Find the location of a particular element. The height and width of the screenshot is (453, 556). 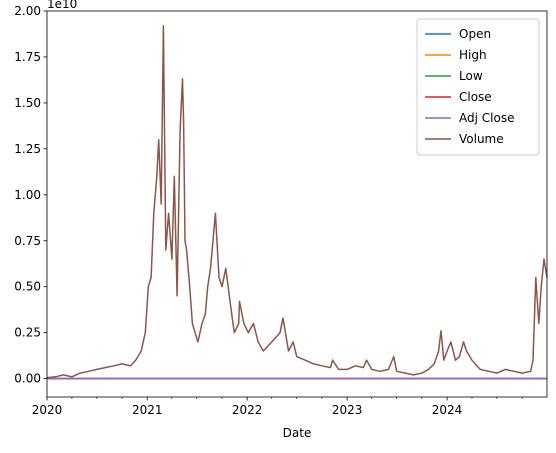

x-tick-label: 2022 is located at coordinates (247, 410).